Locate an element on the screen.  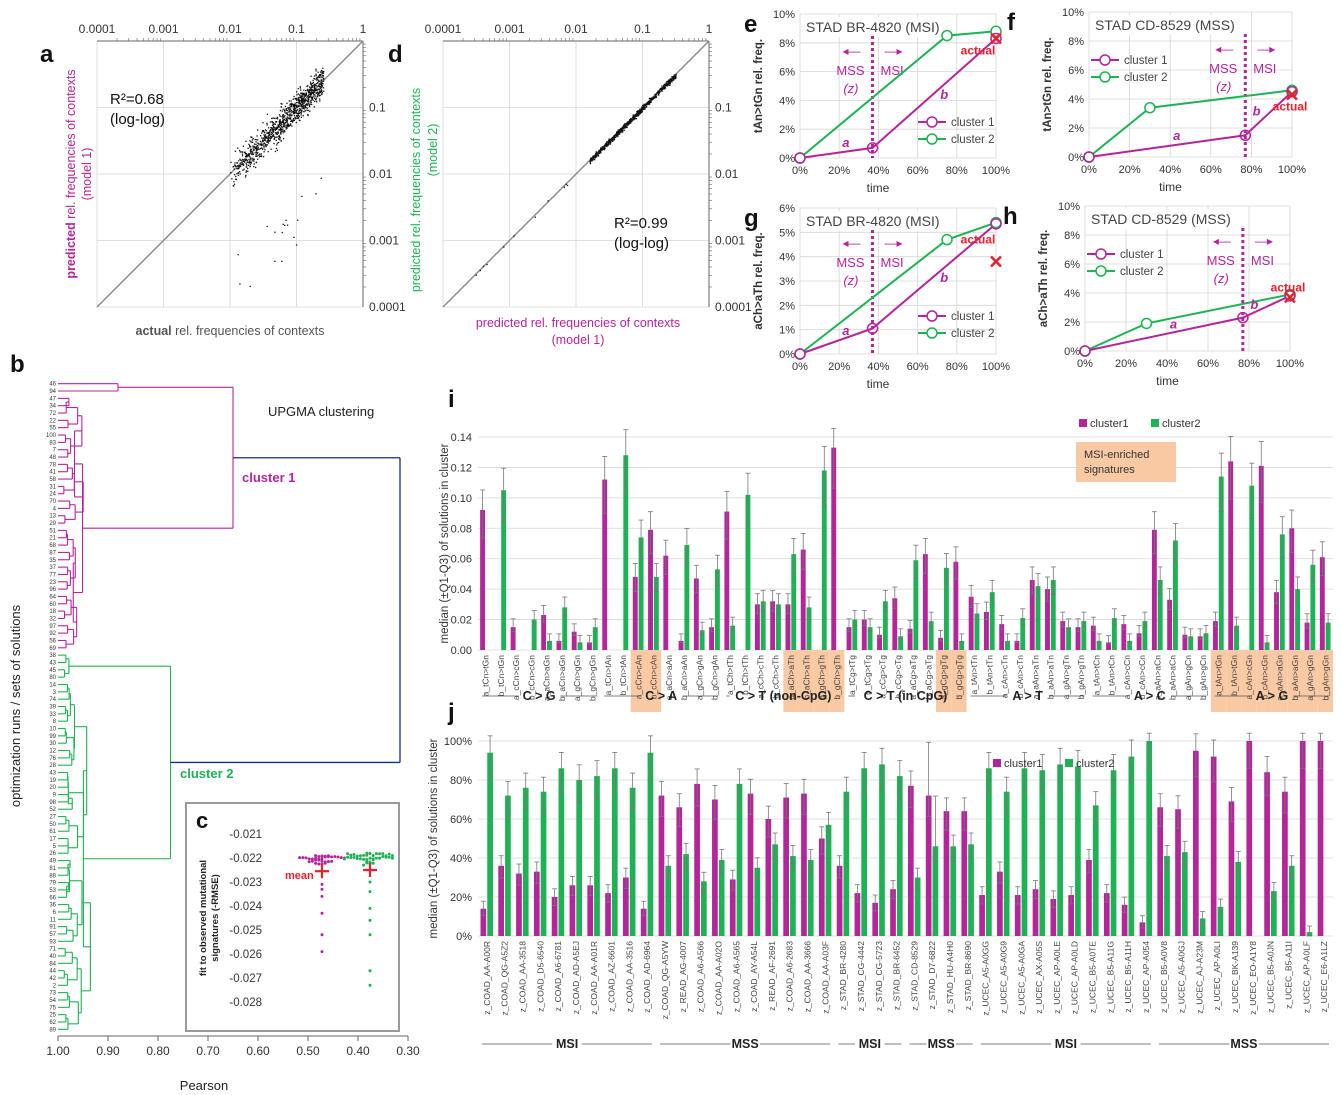
arrow-right: —▸ is located at coordinates (1266, 49).